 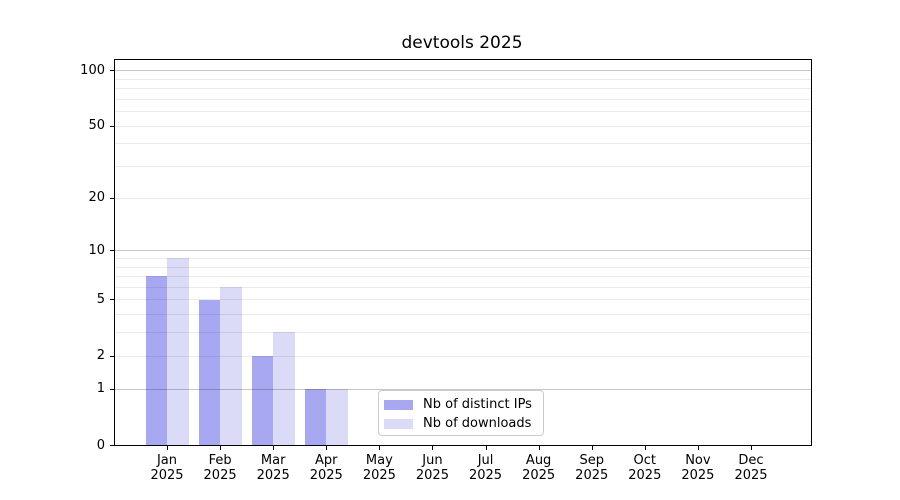 I want to click on x-tick-label: May 2025, so click(x=379, y=468).